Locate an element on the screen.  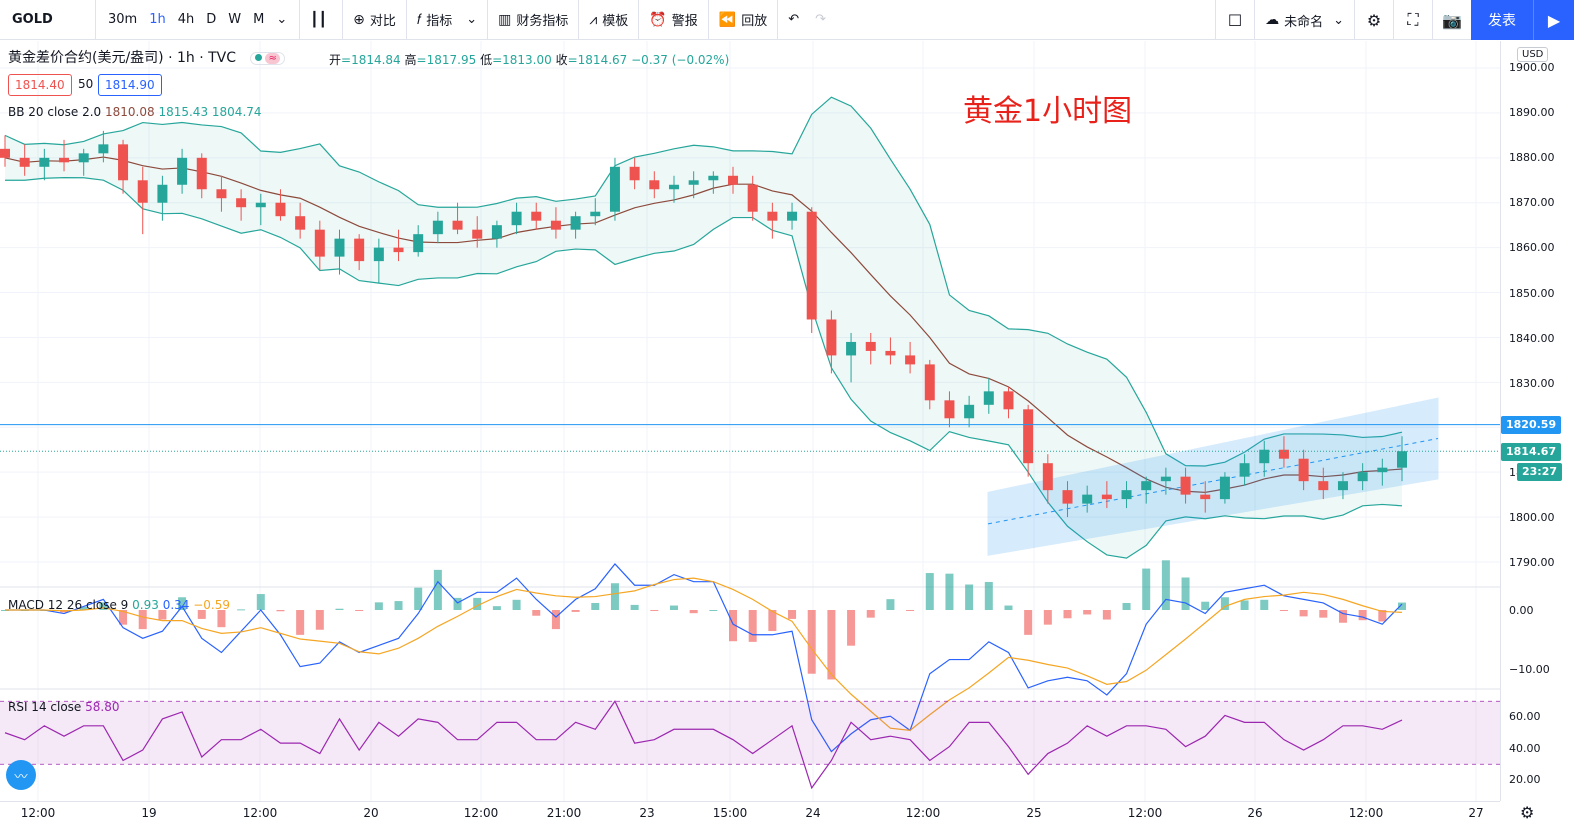
alert-button: ⏰ 警报 is located at coordinates (674, 20).